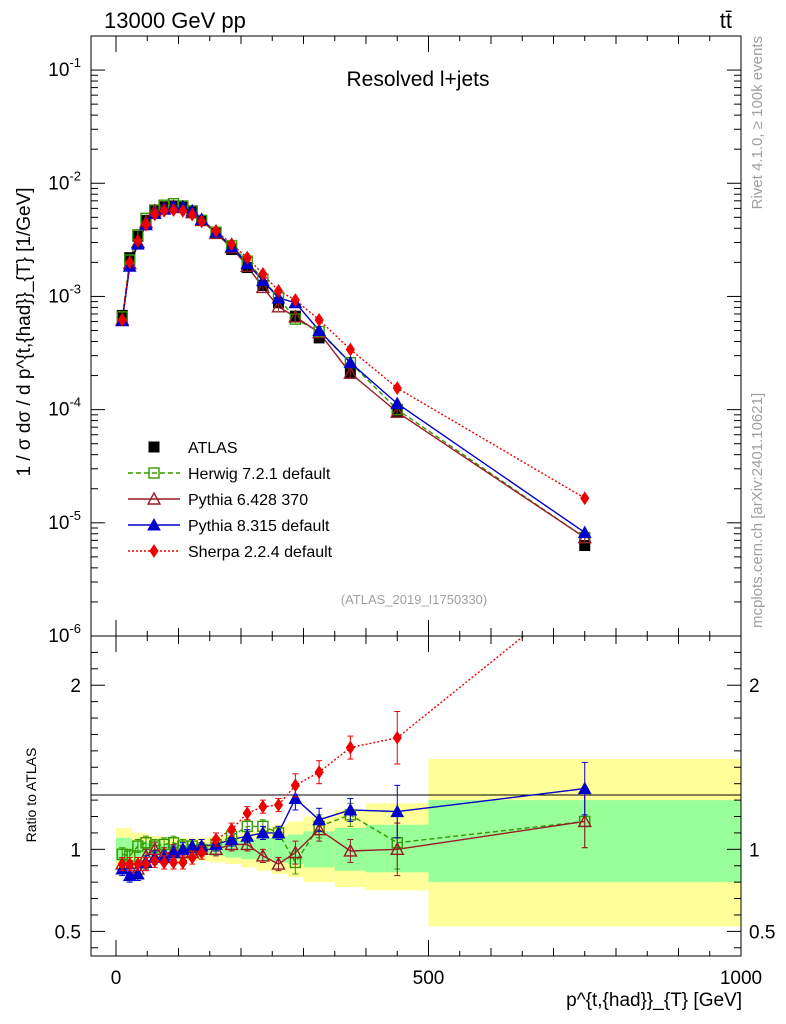  What do you see at coordinates (64, 521) in the screenshot?
I see `main-y-tick-label: 10⁻⁵` at bounding box center [64, 521].